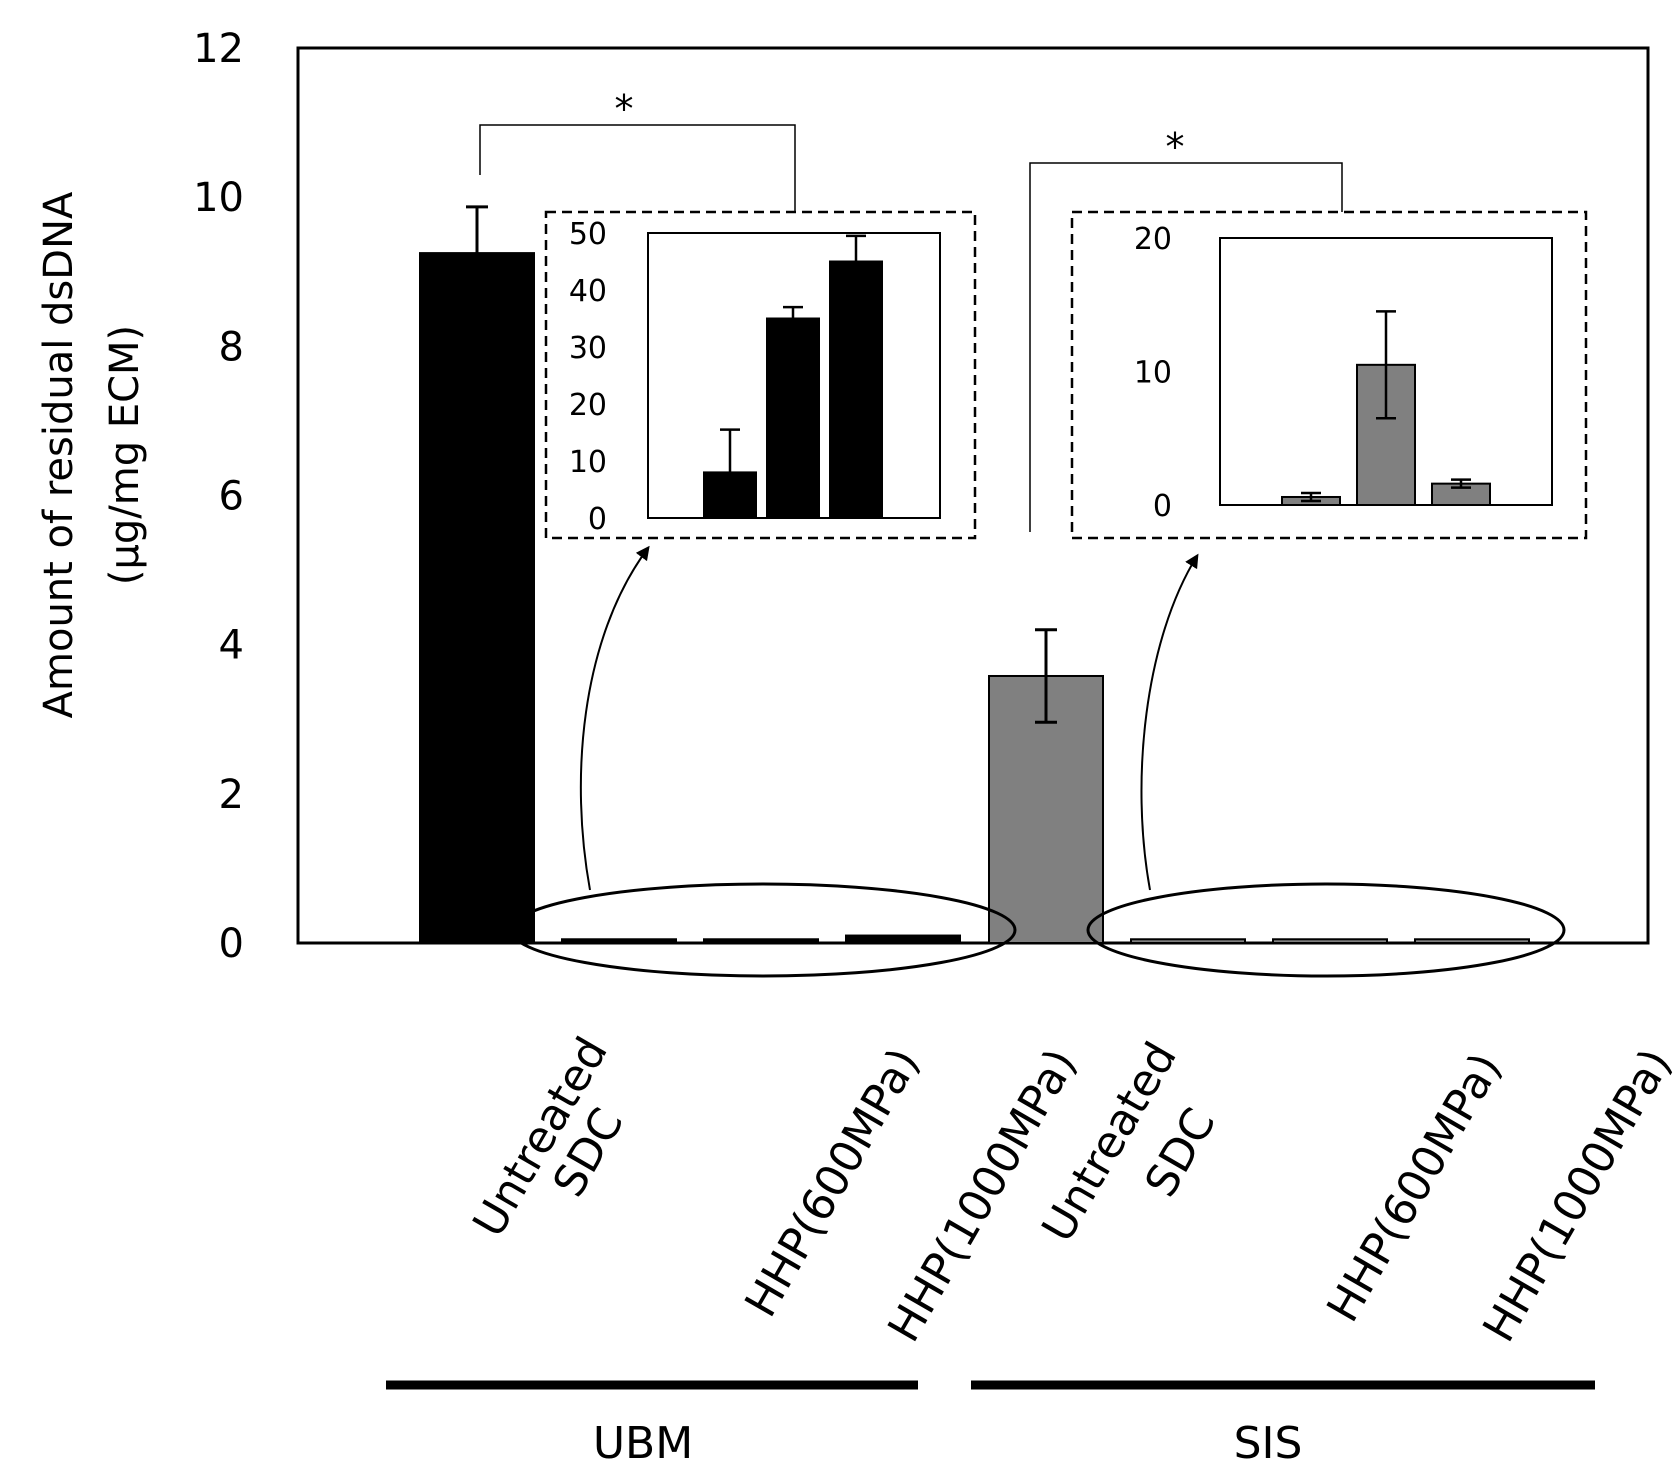 This screenshot has height=1475, width=1676. I want to click on y-axis: 0 2 4 6 8 10 12, so click(218, 496).